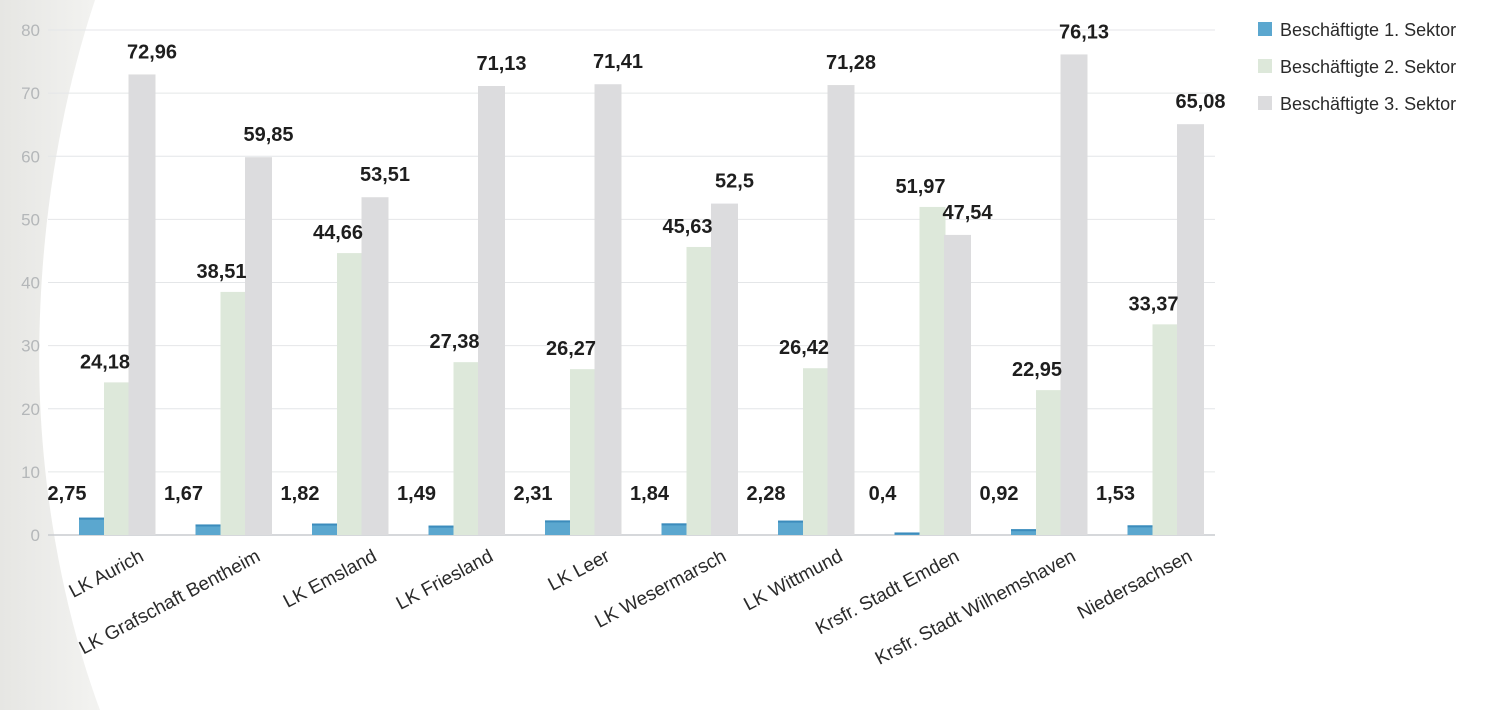 This screenshot has height=710, width=1506. What do you see at coordinates (1084, 32) in the screenshot?
I see `data-label: 76,13` at bounding box center [1084, 32].